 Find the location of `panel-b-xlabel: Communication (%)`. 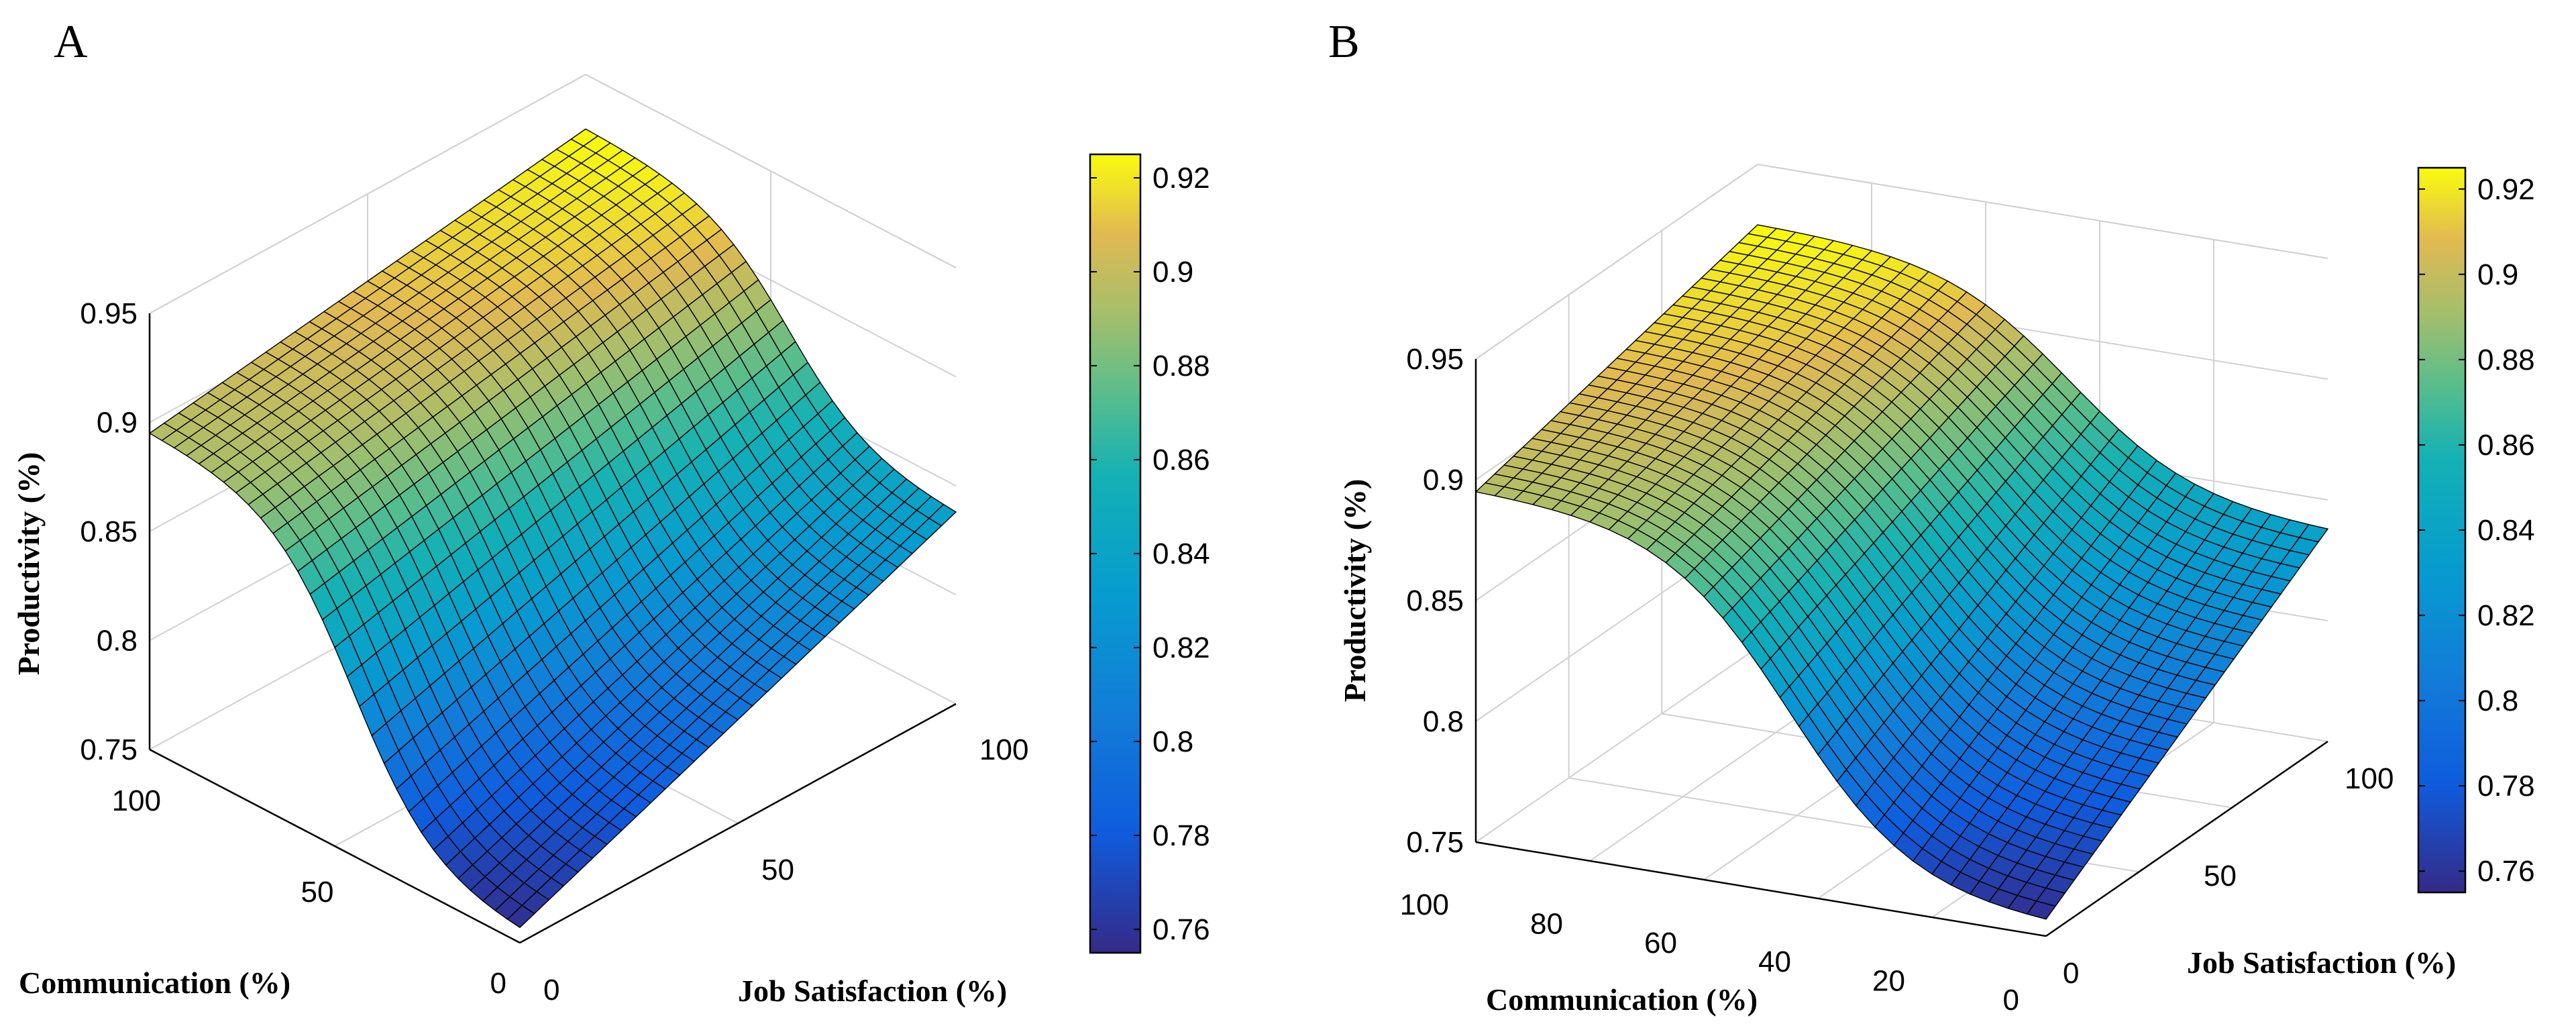

panel-b-xlabel: Communication (%) is located at coordinates (1622, 999).